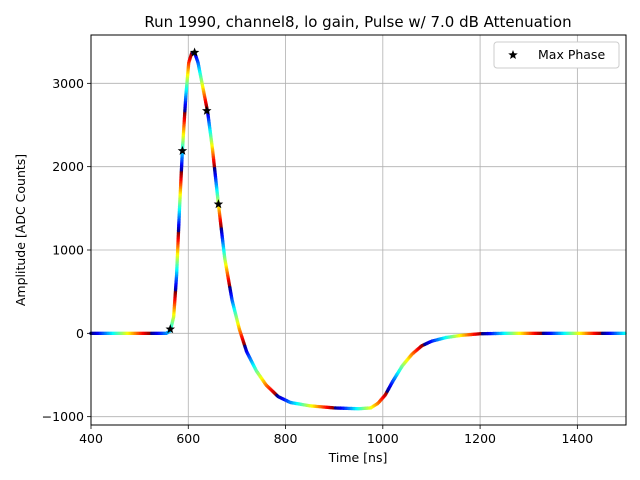 Image resolution: width=640 pixels, height=480 pixels. Describe the element at coordinates (358, 457) in the screenshot. I see `x-axis-label: Time [ns]` at that location.